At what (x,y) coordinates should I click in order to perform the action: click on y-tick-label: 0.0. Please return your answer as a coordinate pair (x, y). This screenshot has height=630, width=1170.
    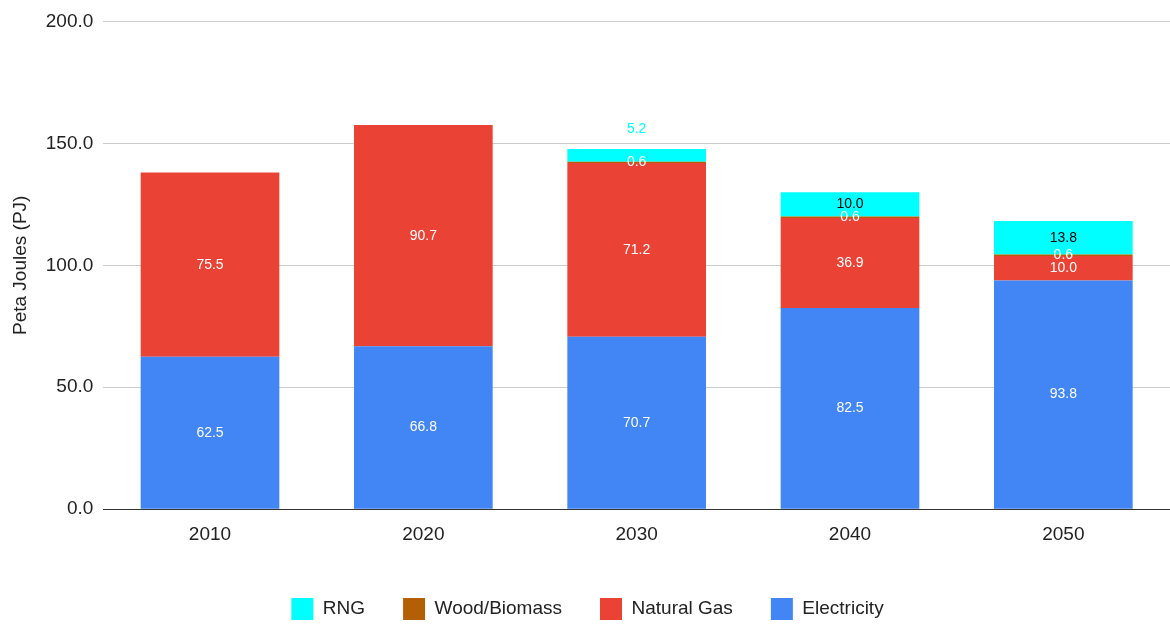
    Looking at the image, I should click on (80, 508).